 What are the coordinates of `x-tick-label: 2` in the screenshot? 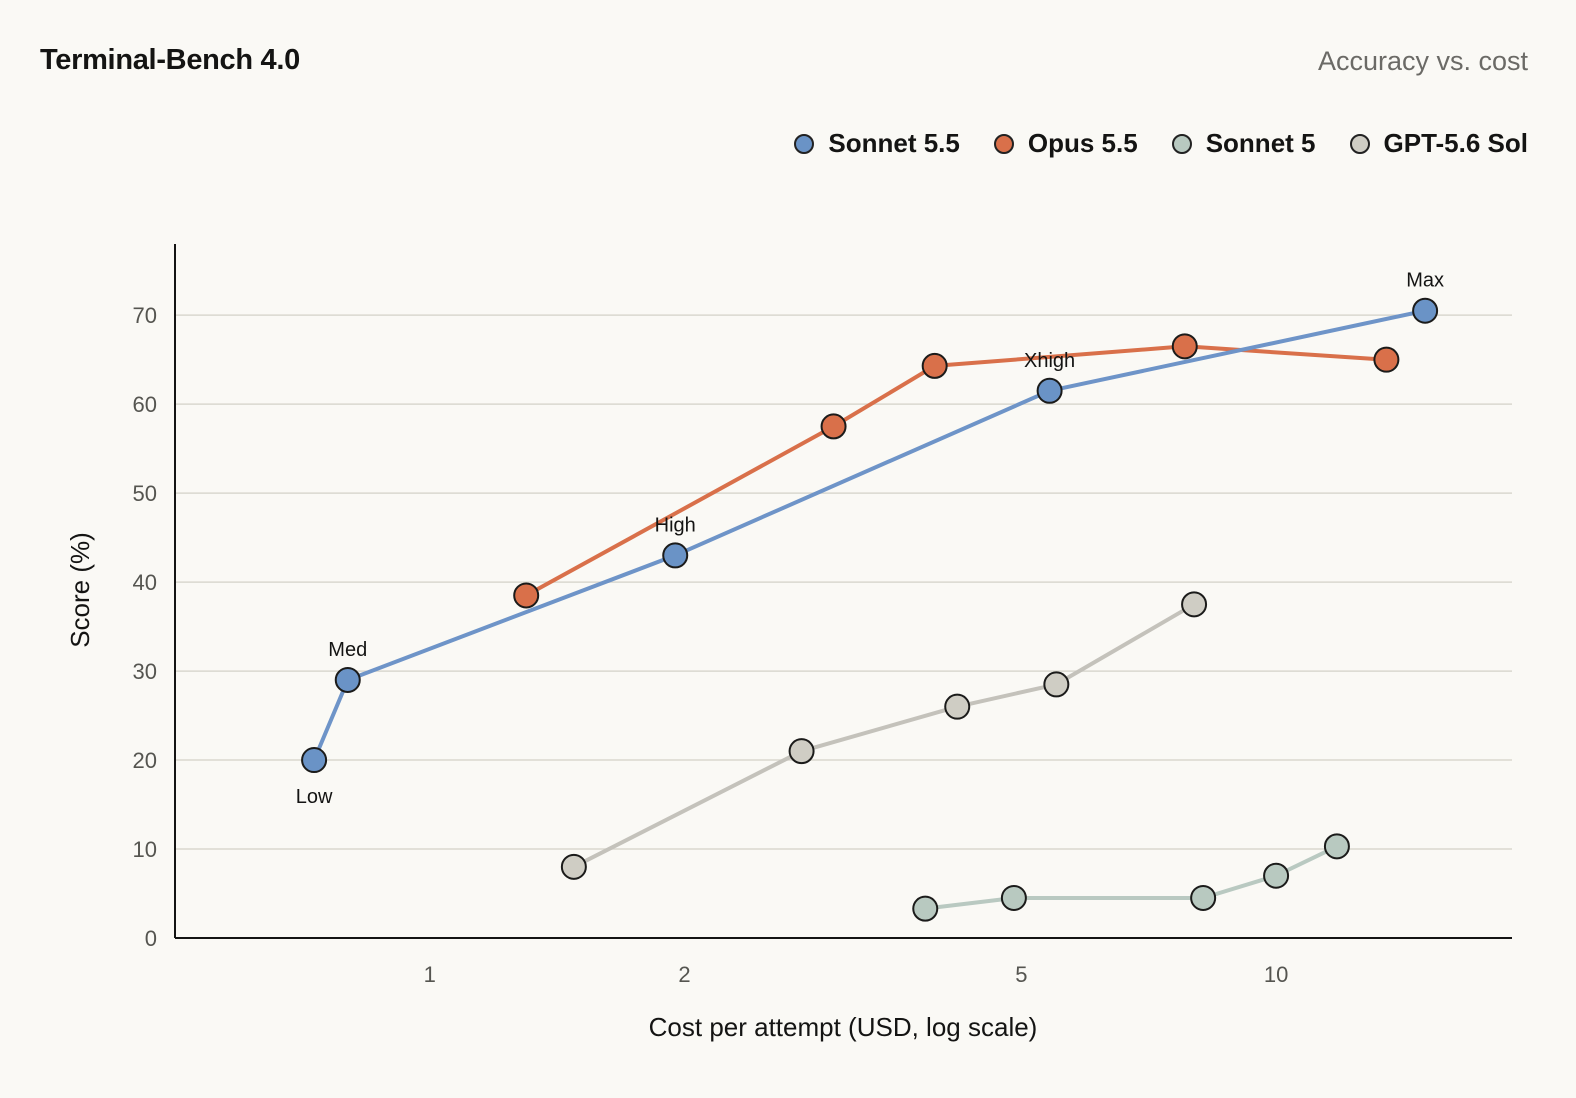 It's located at (684, 974).